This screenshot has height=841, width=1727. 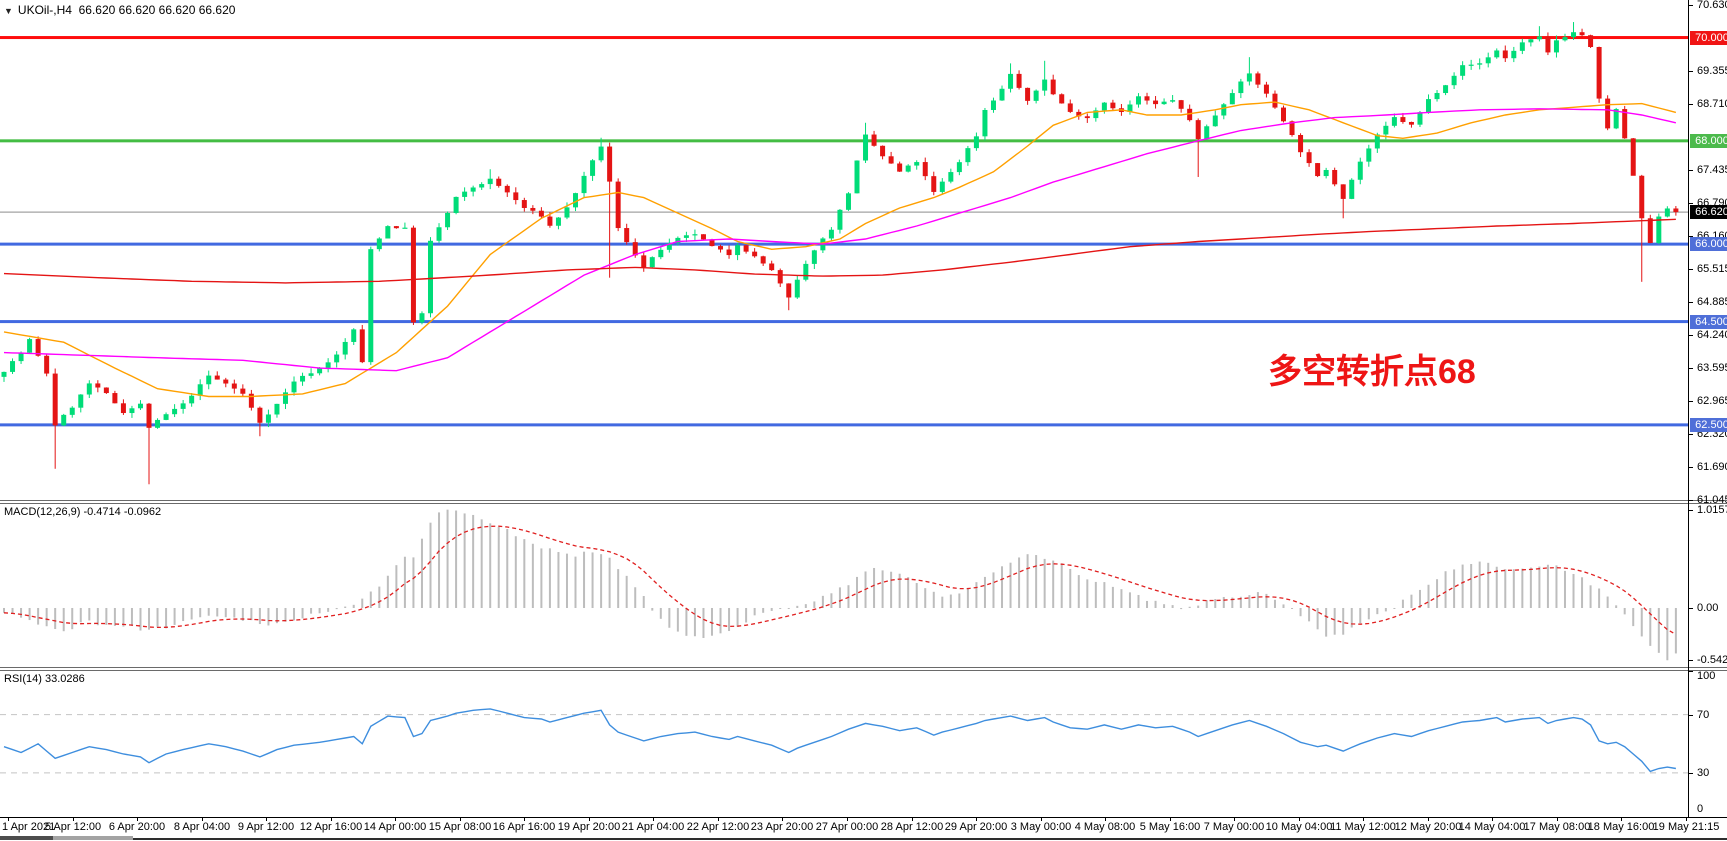 What do you see at coordinates (589, 827) in the screenshot?
I see `time-tick-label: 19 Apr 20:00` at bounding box center [589, 827].